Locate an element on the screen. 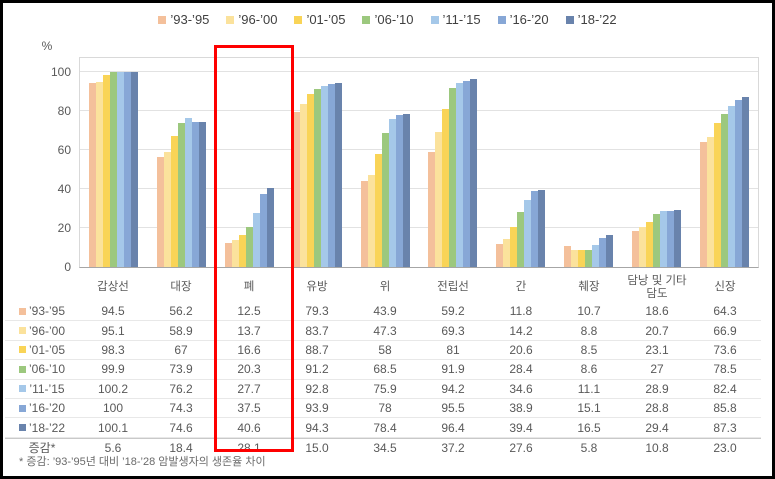  table-cell: 100.1 is located at coordinates (113, 427).